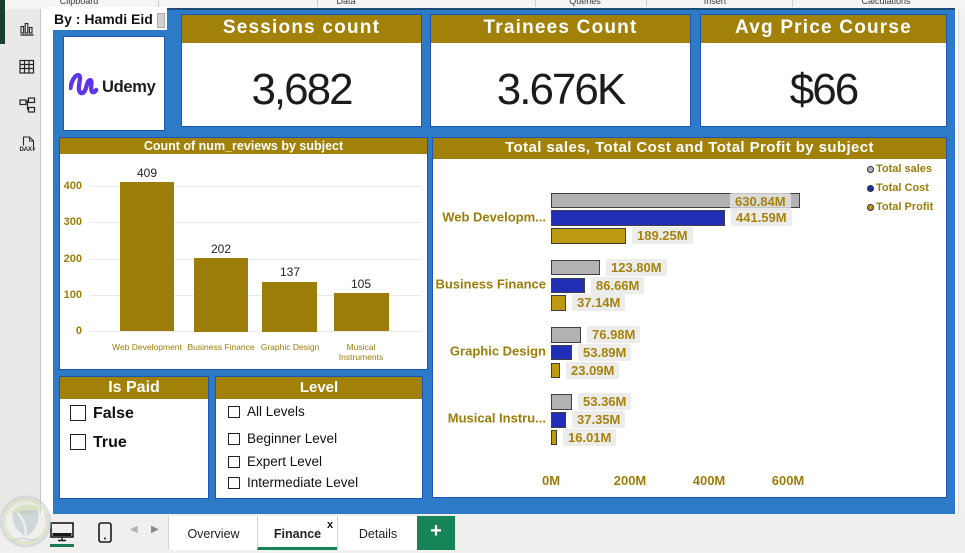 This screenshot has width=965, height=553. I want to click on svg-text: DAX, so click(26, 149).